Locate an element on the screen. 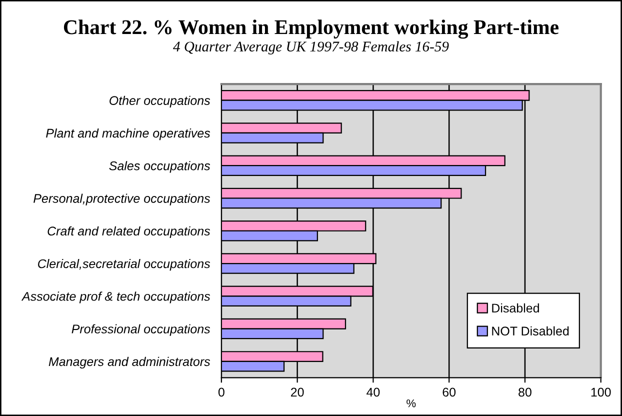 This screenshot has width=622, height=416. x-axis-title: % is located at coordinates (411, 403).